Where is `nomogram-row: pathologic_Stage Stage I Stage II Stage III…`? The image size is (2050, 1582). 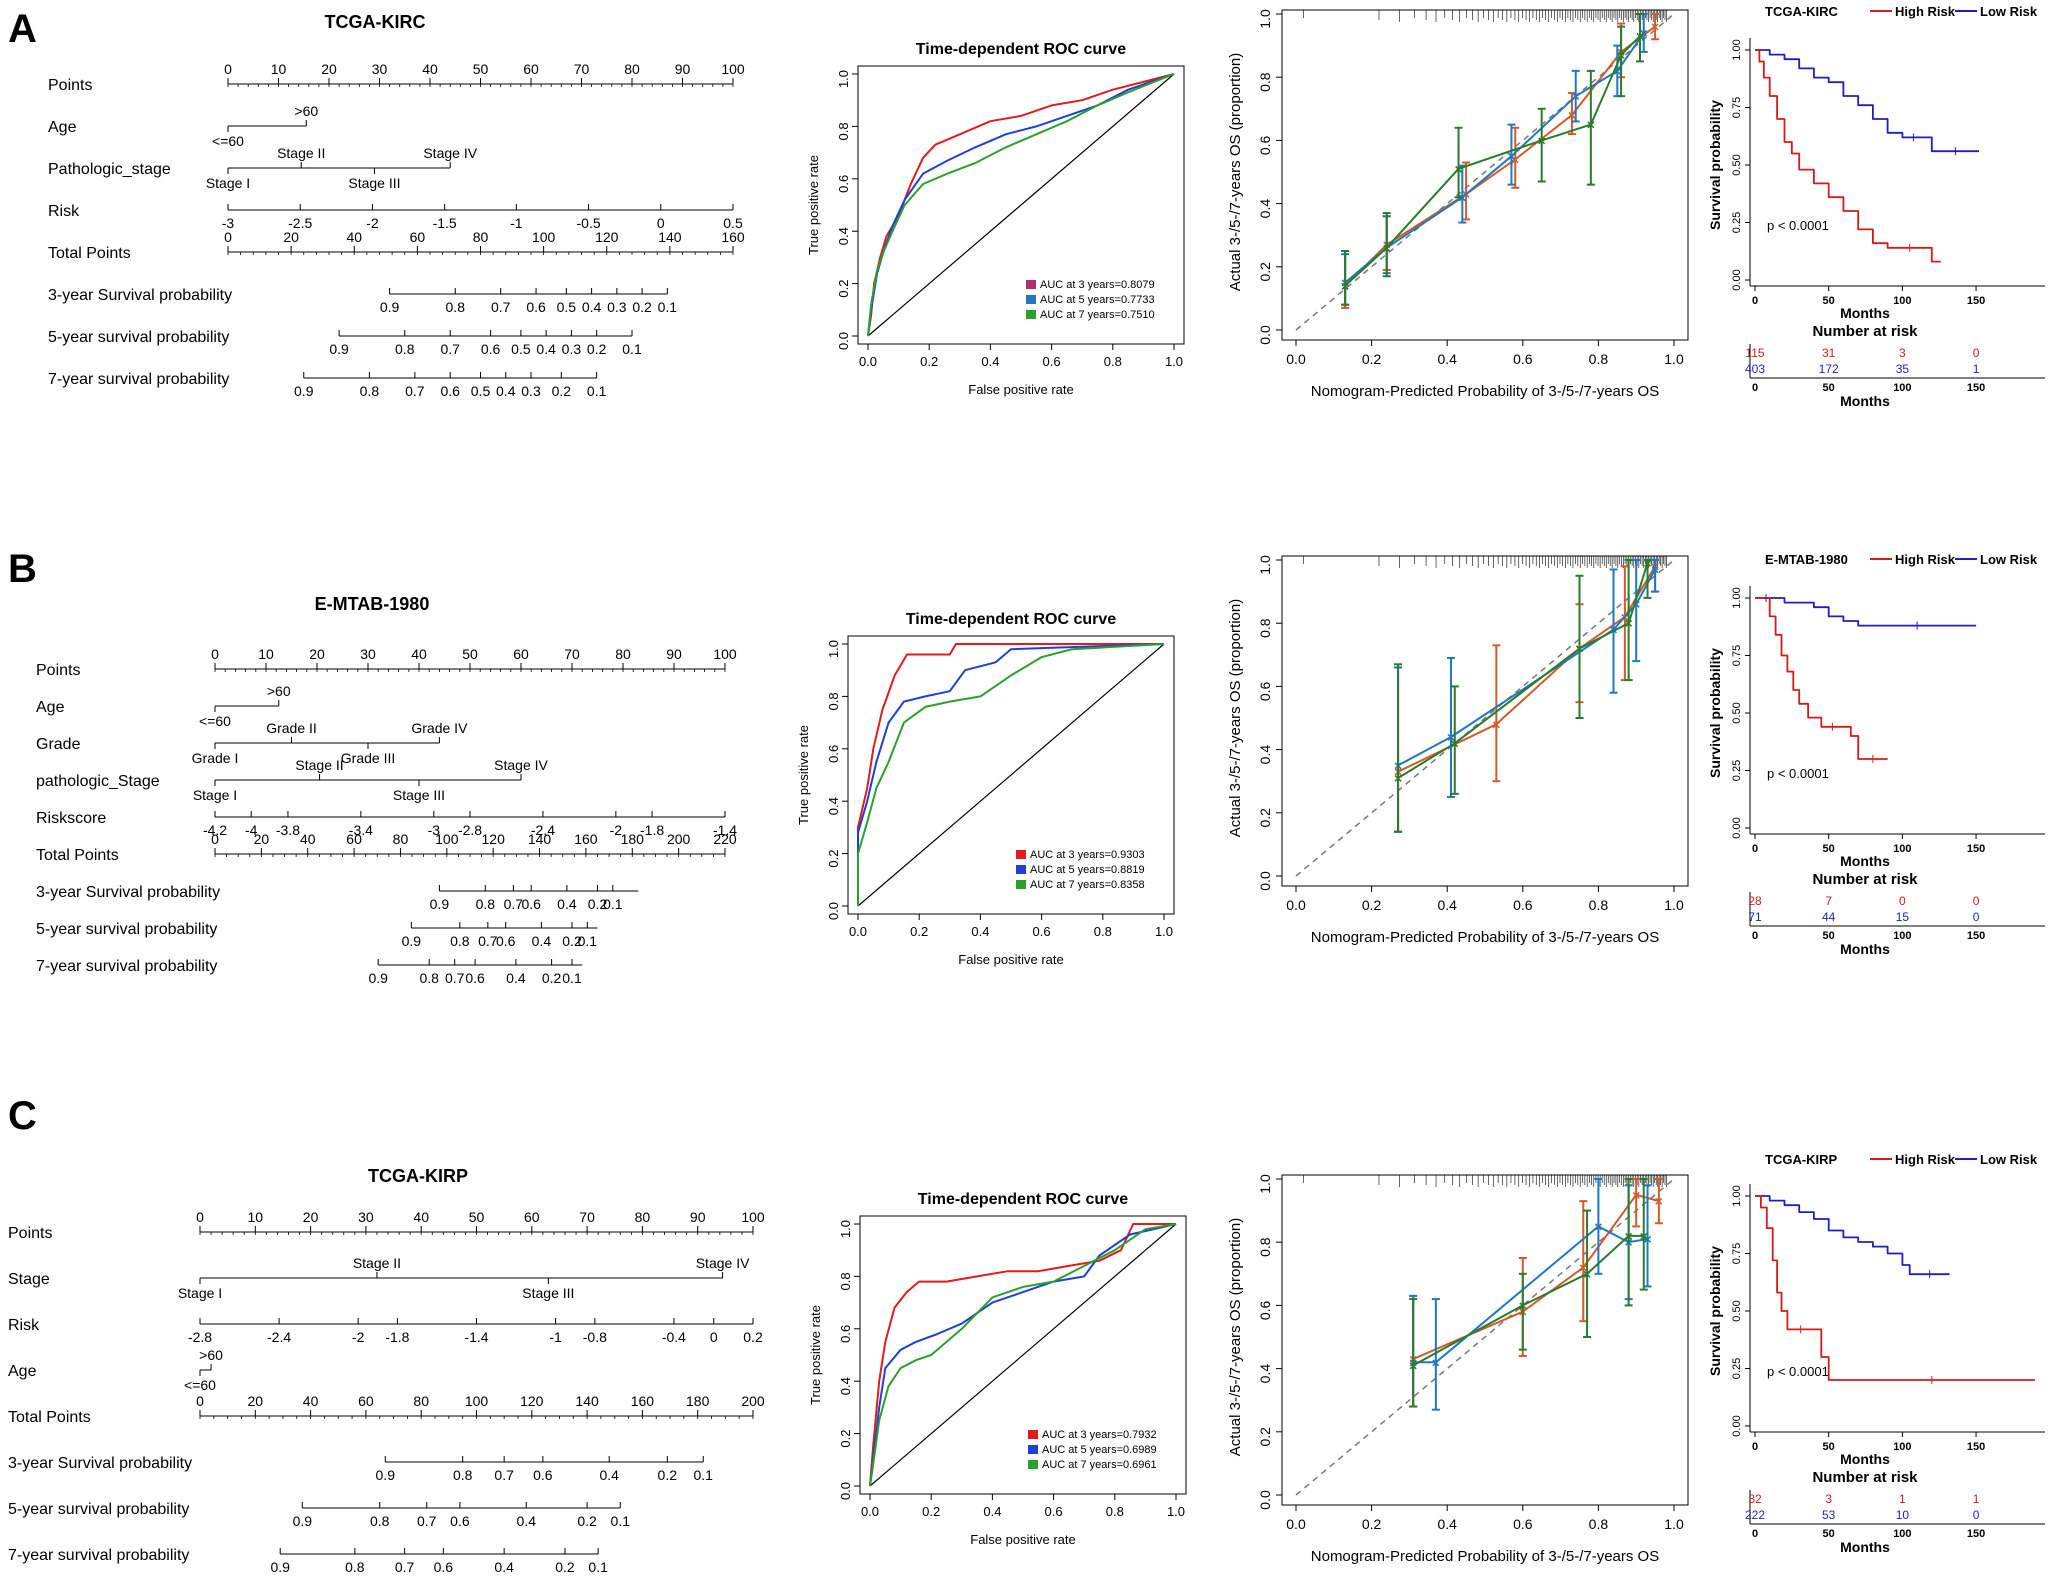 nomogram-row: pathologic_Stage Stage I Stage II Stage III… is located at coordinates (292, 780).